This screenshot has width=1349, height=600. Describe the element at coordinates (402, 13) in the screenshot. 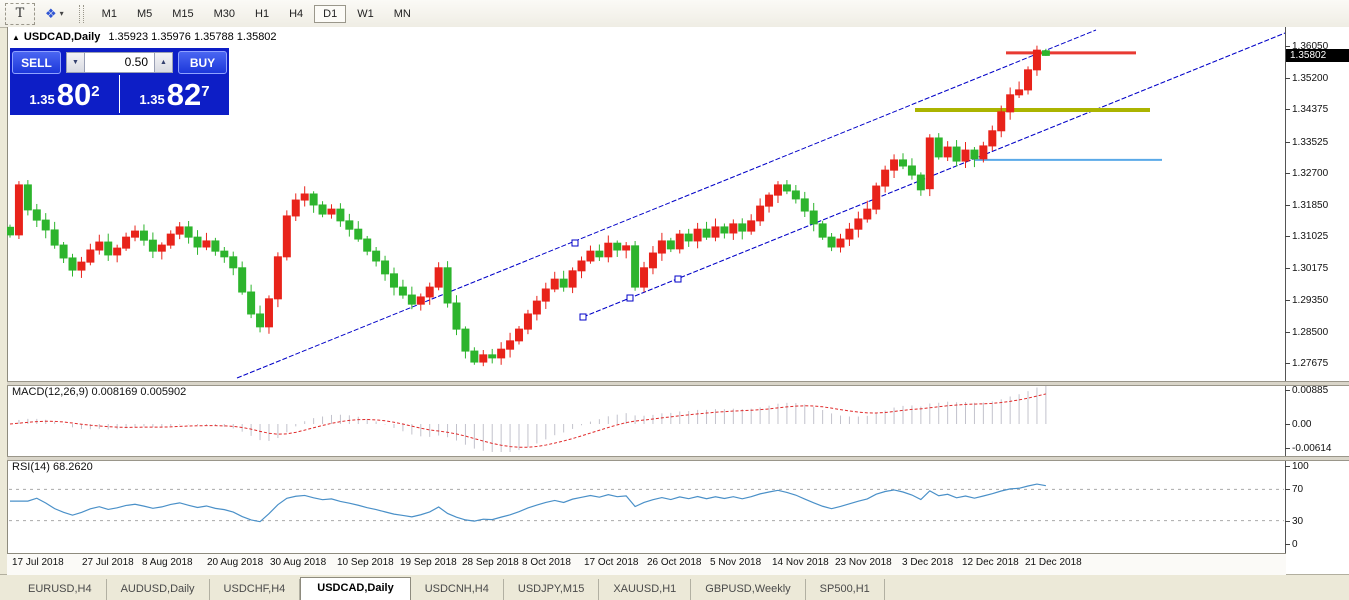

I see `timeframe-button-mn: MN` at that location.